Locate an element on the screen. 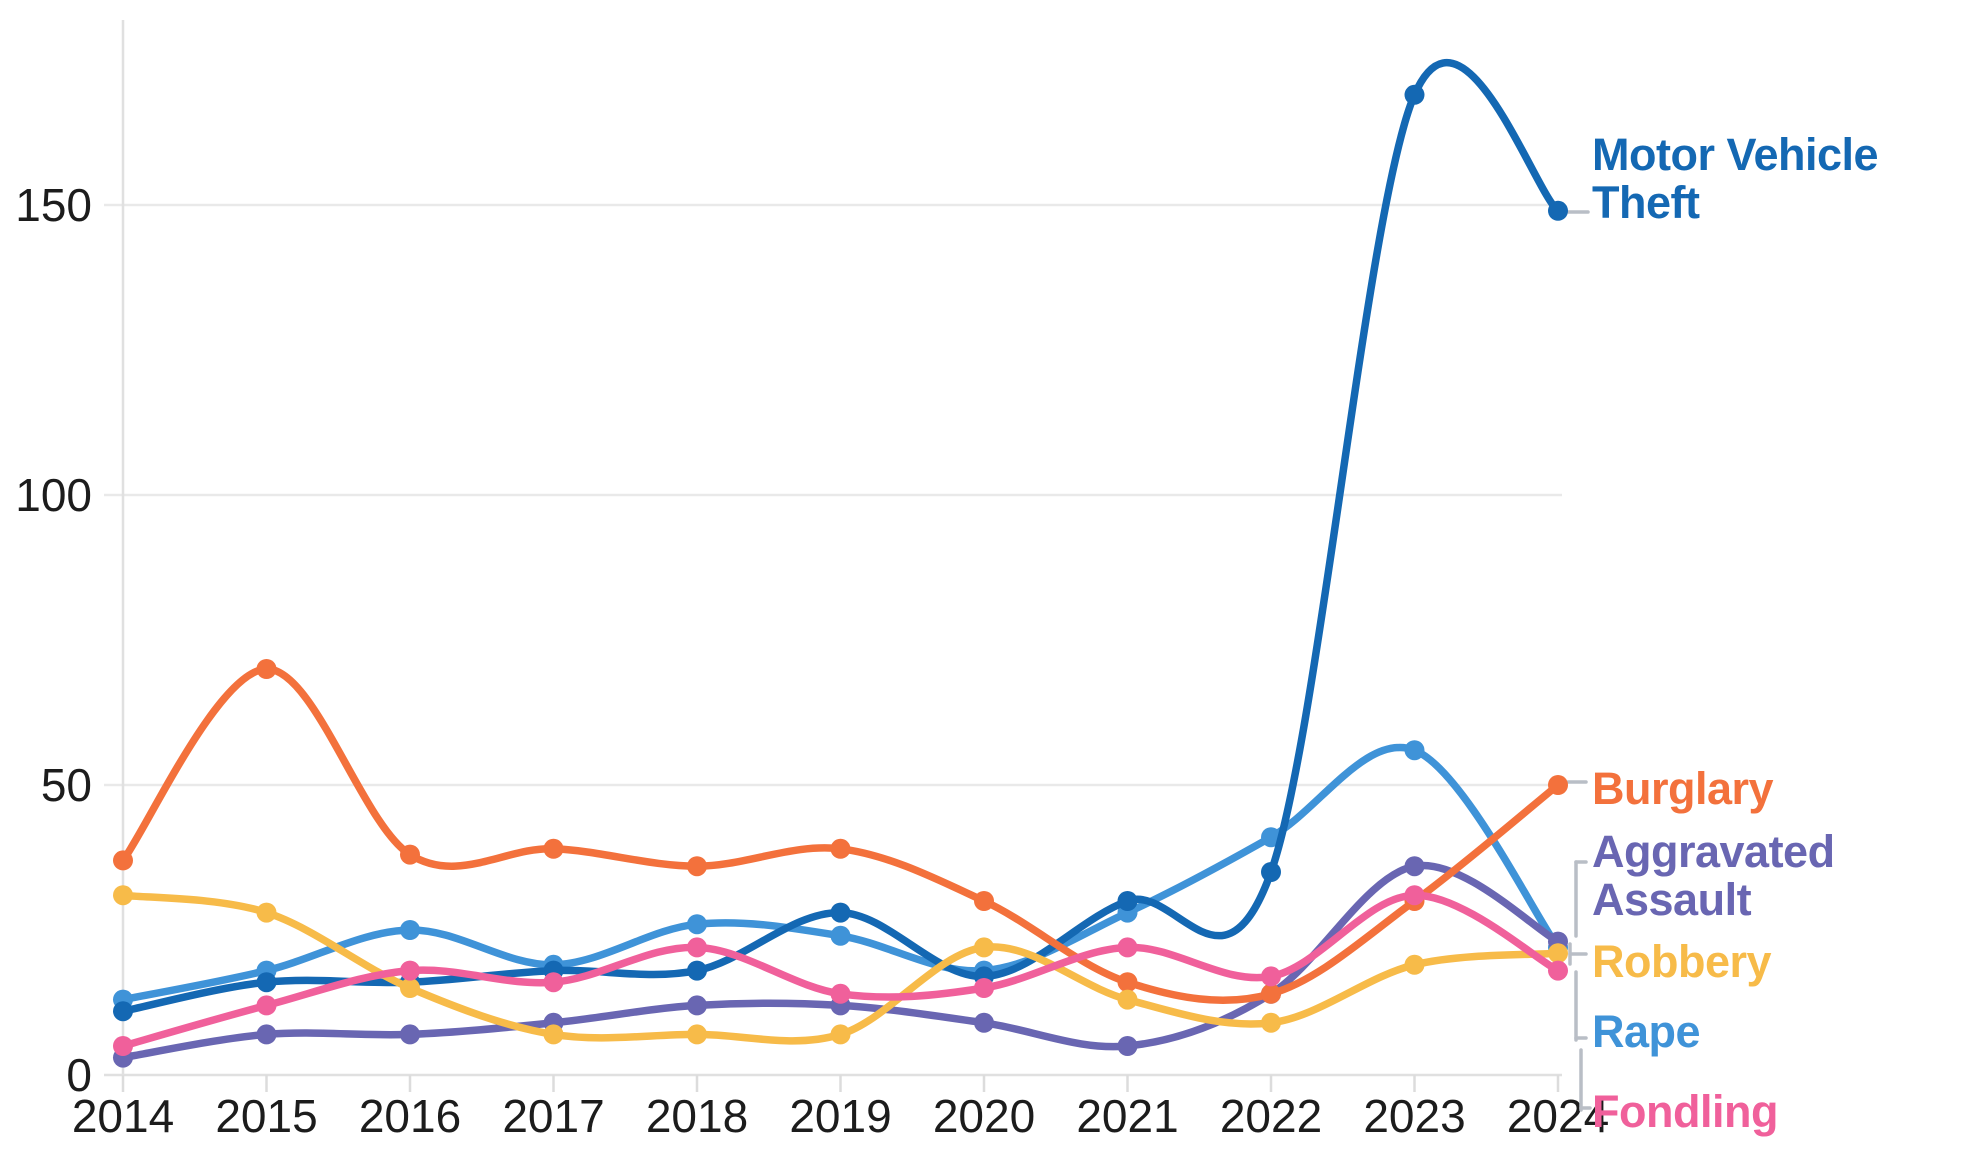 This screenshot has height=1159, width=1969. data-point-burglary-2015 is located at coordinates (266, 669).